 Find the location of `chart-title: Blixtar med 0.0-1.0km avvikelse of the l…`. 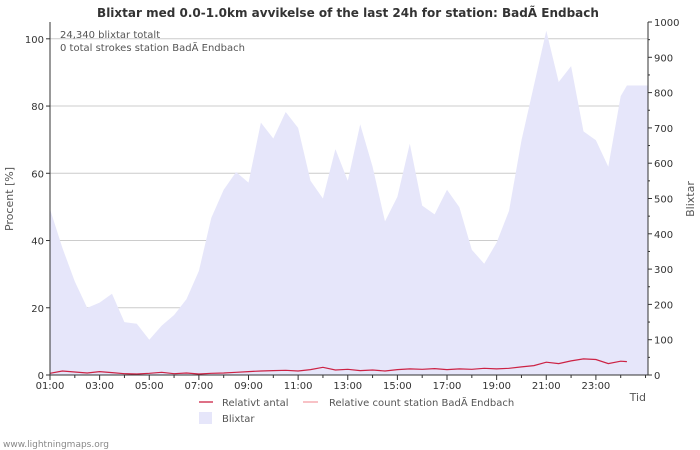

chart-title: Blixtar med 0.0-1.0km avvikelse of the l… is located at coordinates (348, 12).